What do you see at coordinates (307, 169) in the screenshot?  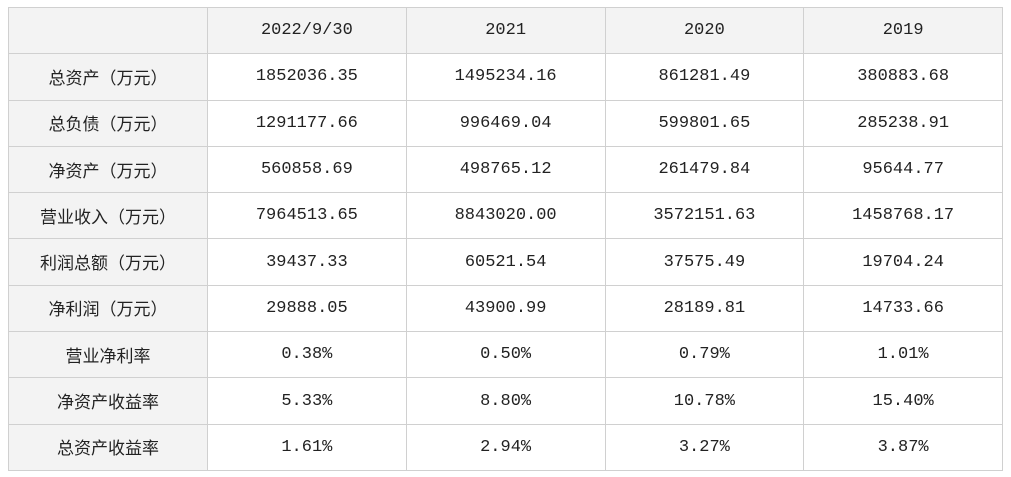 I see `table-cell: 560858.69` at bounding box center [307, 169].